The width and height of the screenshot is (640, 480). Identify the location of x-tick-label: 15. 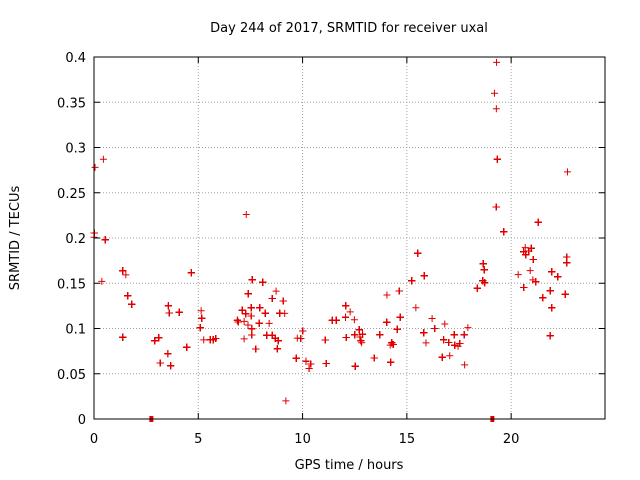
(407, 439).